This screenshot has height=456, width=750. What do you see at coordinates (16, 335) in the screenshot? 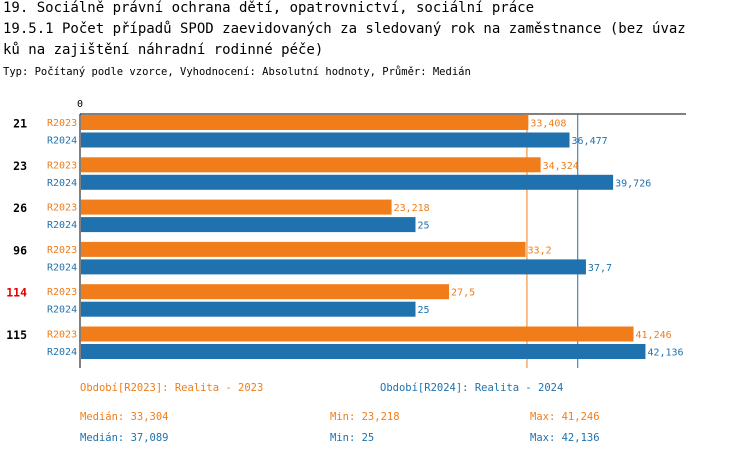
I see `category-label-115: 115` at bounding box center [16, 335].